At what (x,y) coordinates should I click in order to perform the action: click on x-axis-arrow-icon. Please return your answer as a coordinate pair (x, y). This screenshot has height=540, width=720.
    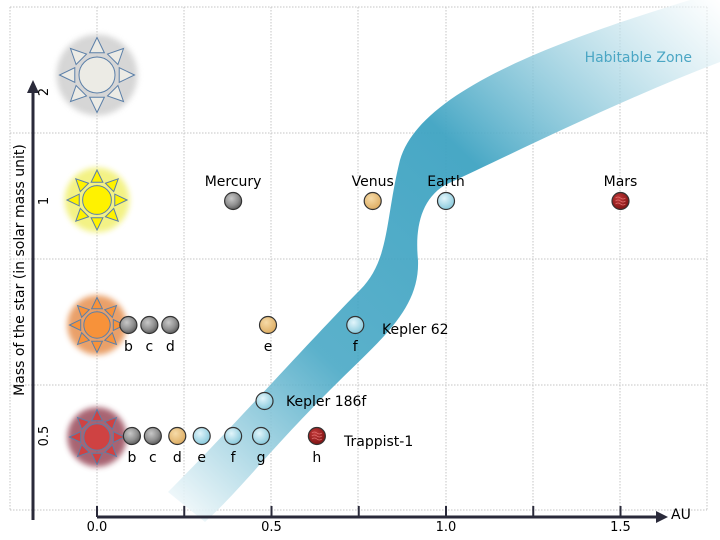
    Looking at the image, I should click on (662, 517).